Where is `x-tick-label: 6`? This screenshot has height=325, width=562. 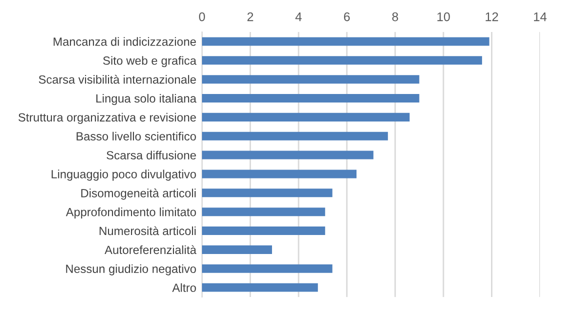 x-tick-label: 6 is located at coordinates (347, 17).